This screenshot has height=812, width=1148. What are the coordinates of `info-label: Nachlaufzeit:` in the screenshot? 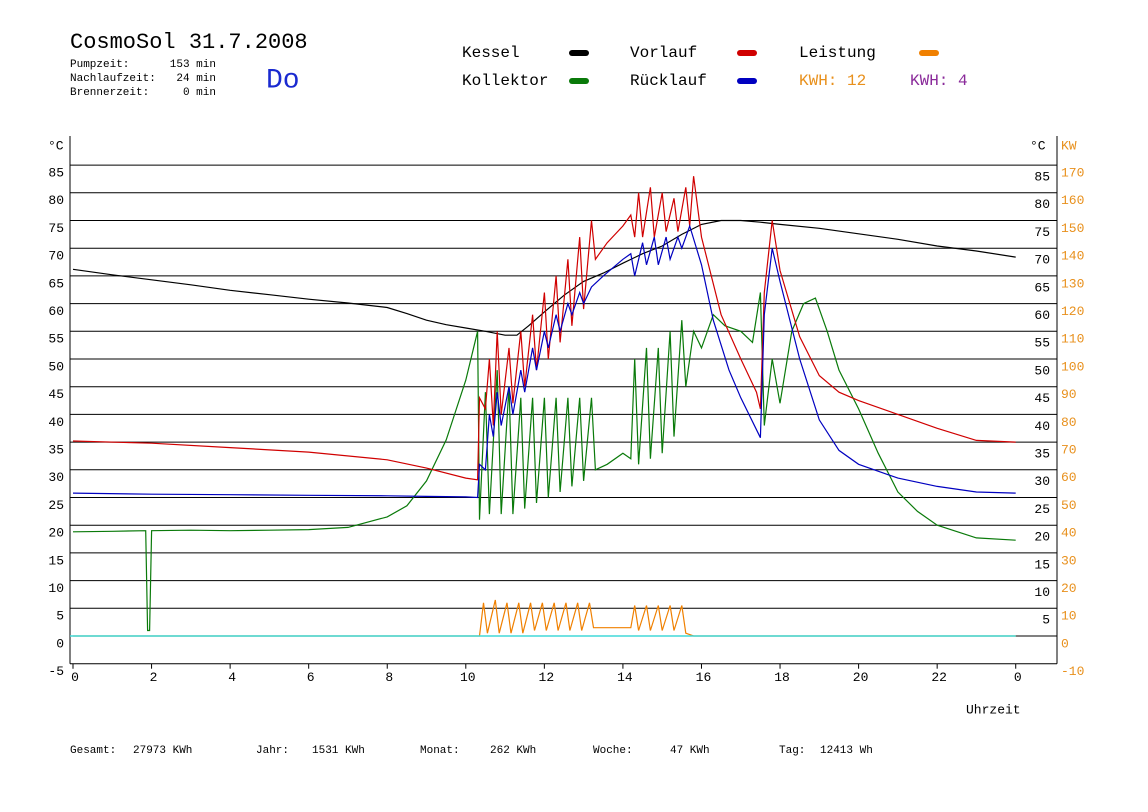 It's located at (113, 79).